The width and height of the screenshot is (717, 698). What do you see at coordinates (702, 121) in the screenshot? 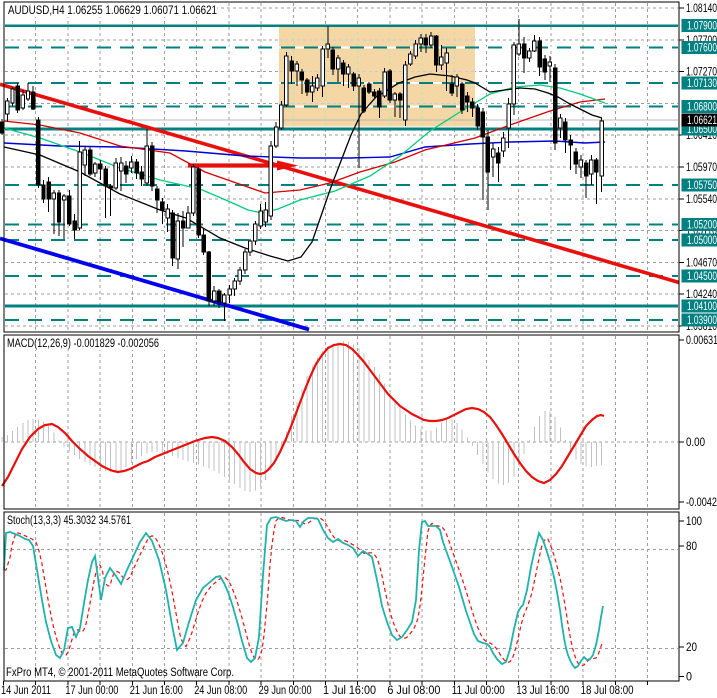
I see `svg-text: 1.06621` at bounding box center [702, 121].